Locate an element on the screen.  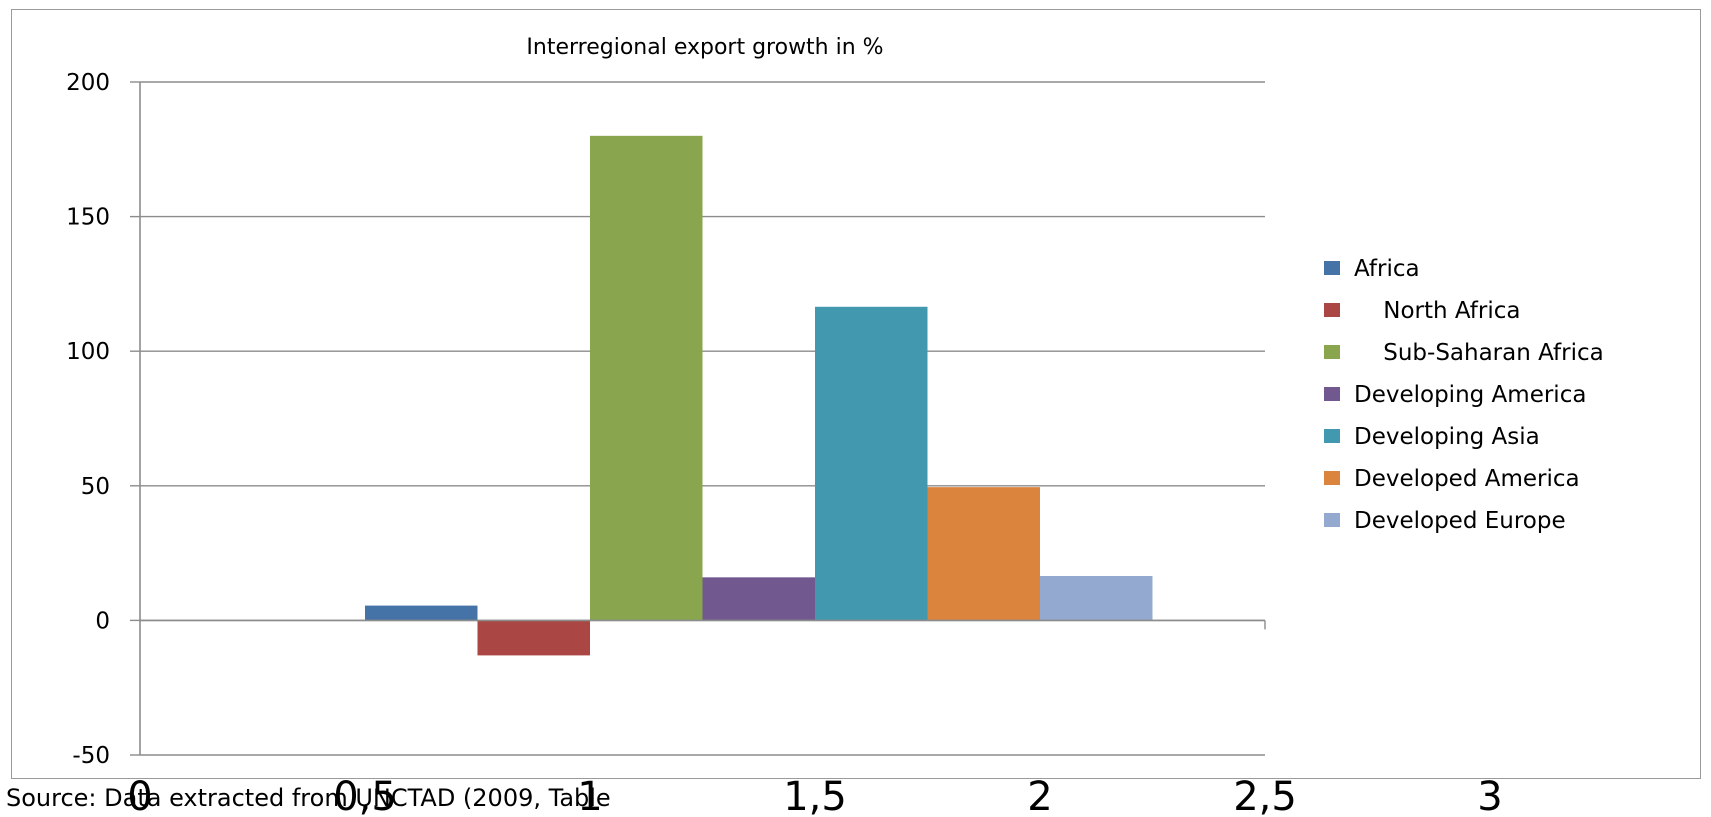
bar-sub-saharan-africa is located at coordinates (646, 378).